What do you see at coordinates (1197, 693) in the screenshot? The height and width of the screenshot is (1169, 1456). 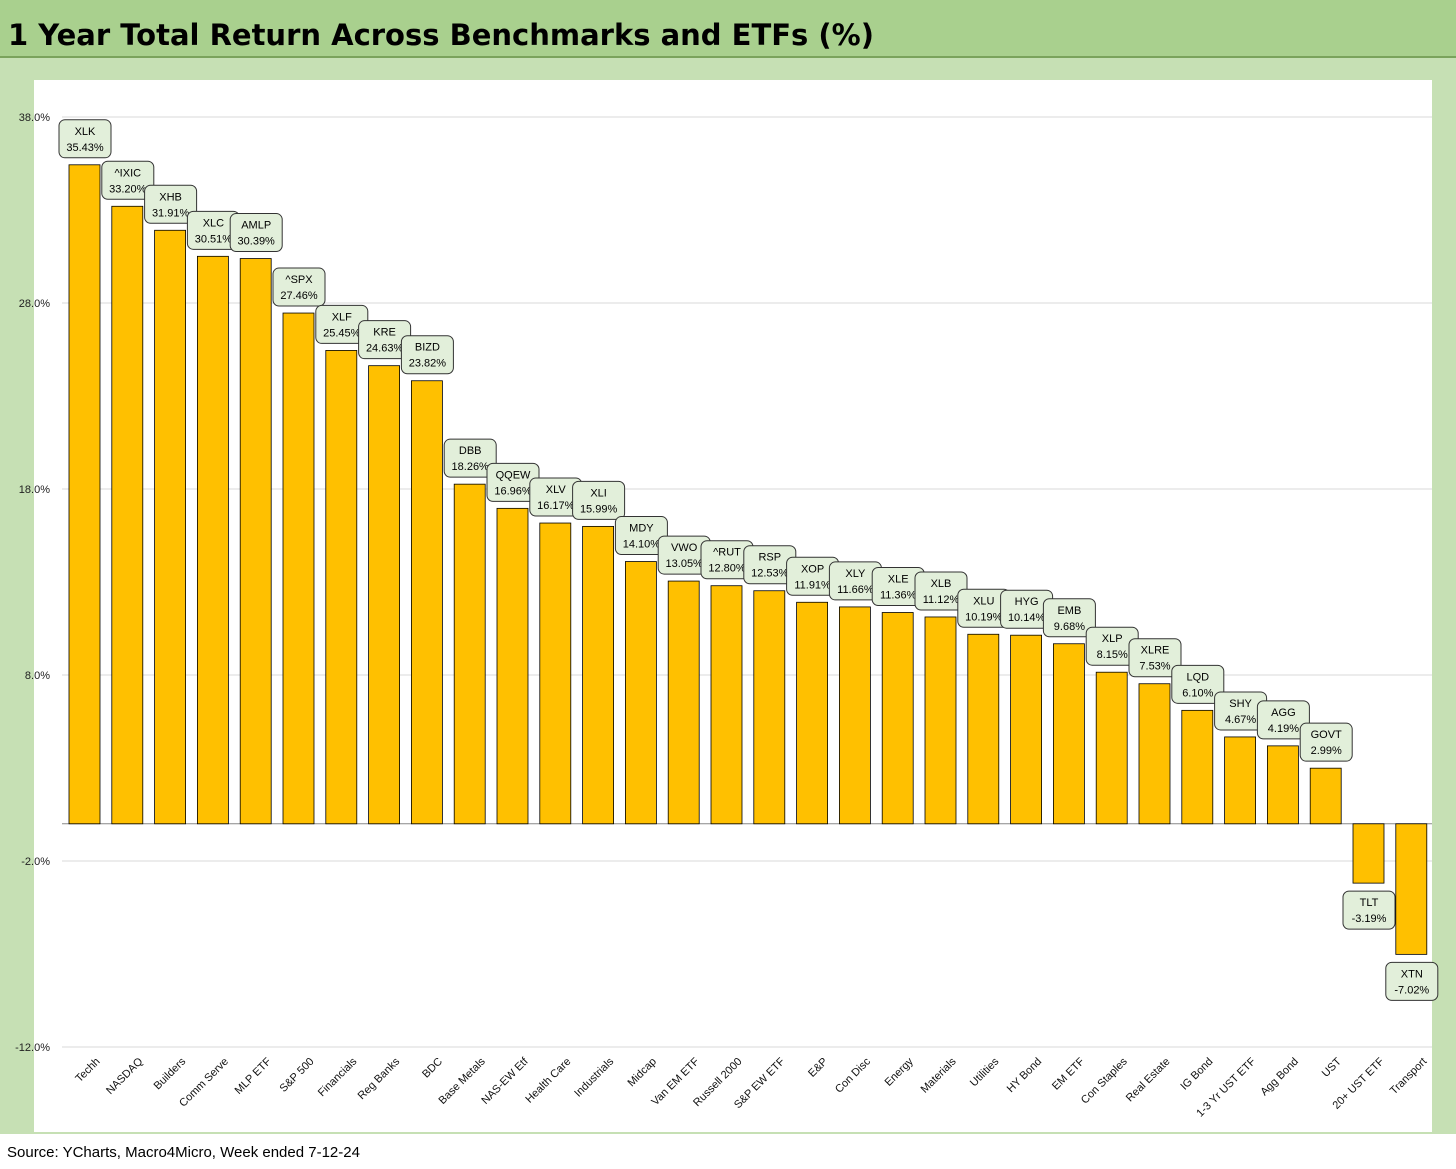 I see `data-label-value: 6.10%` at bounding box center [1197, 693].